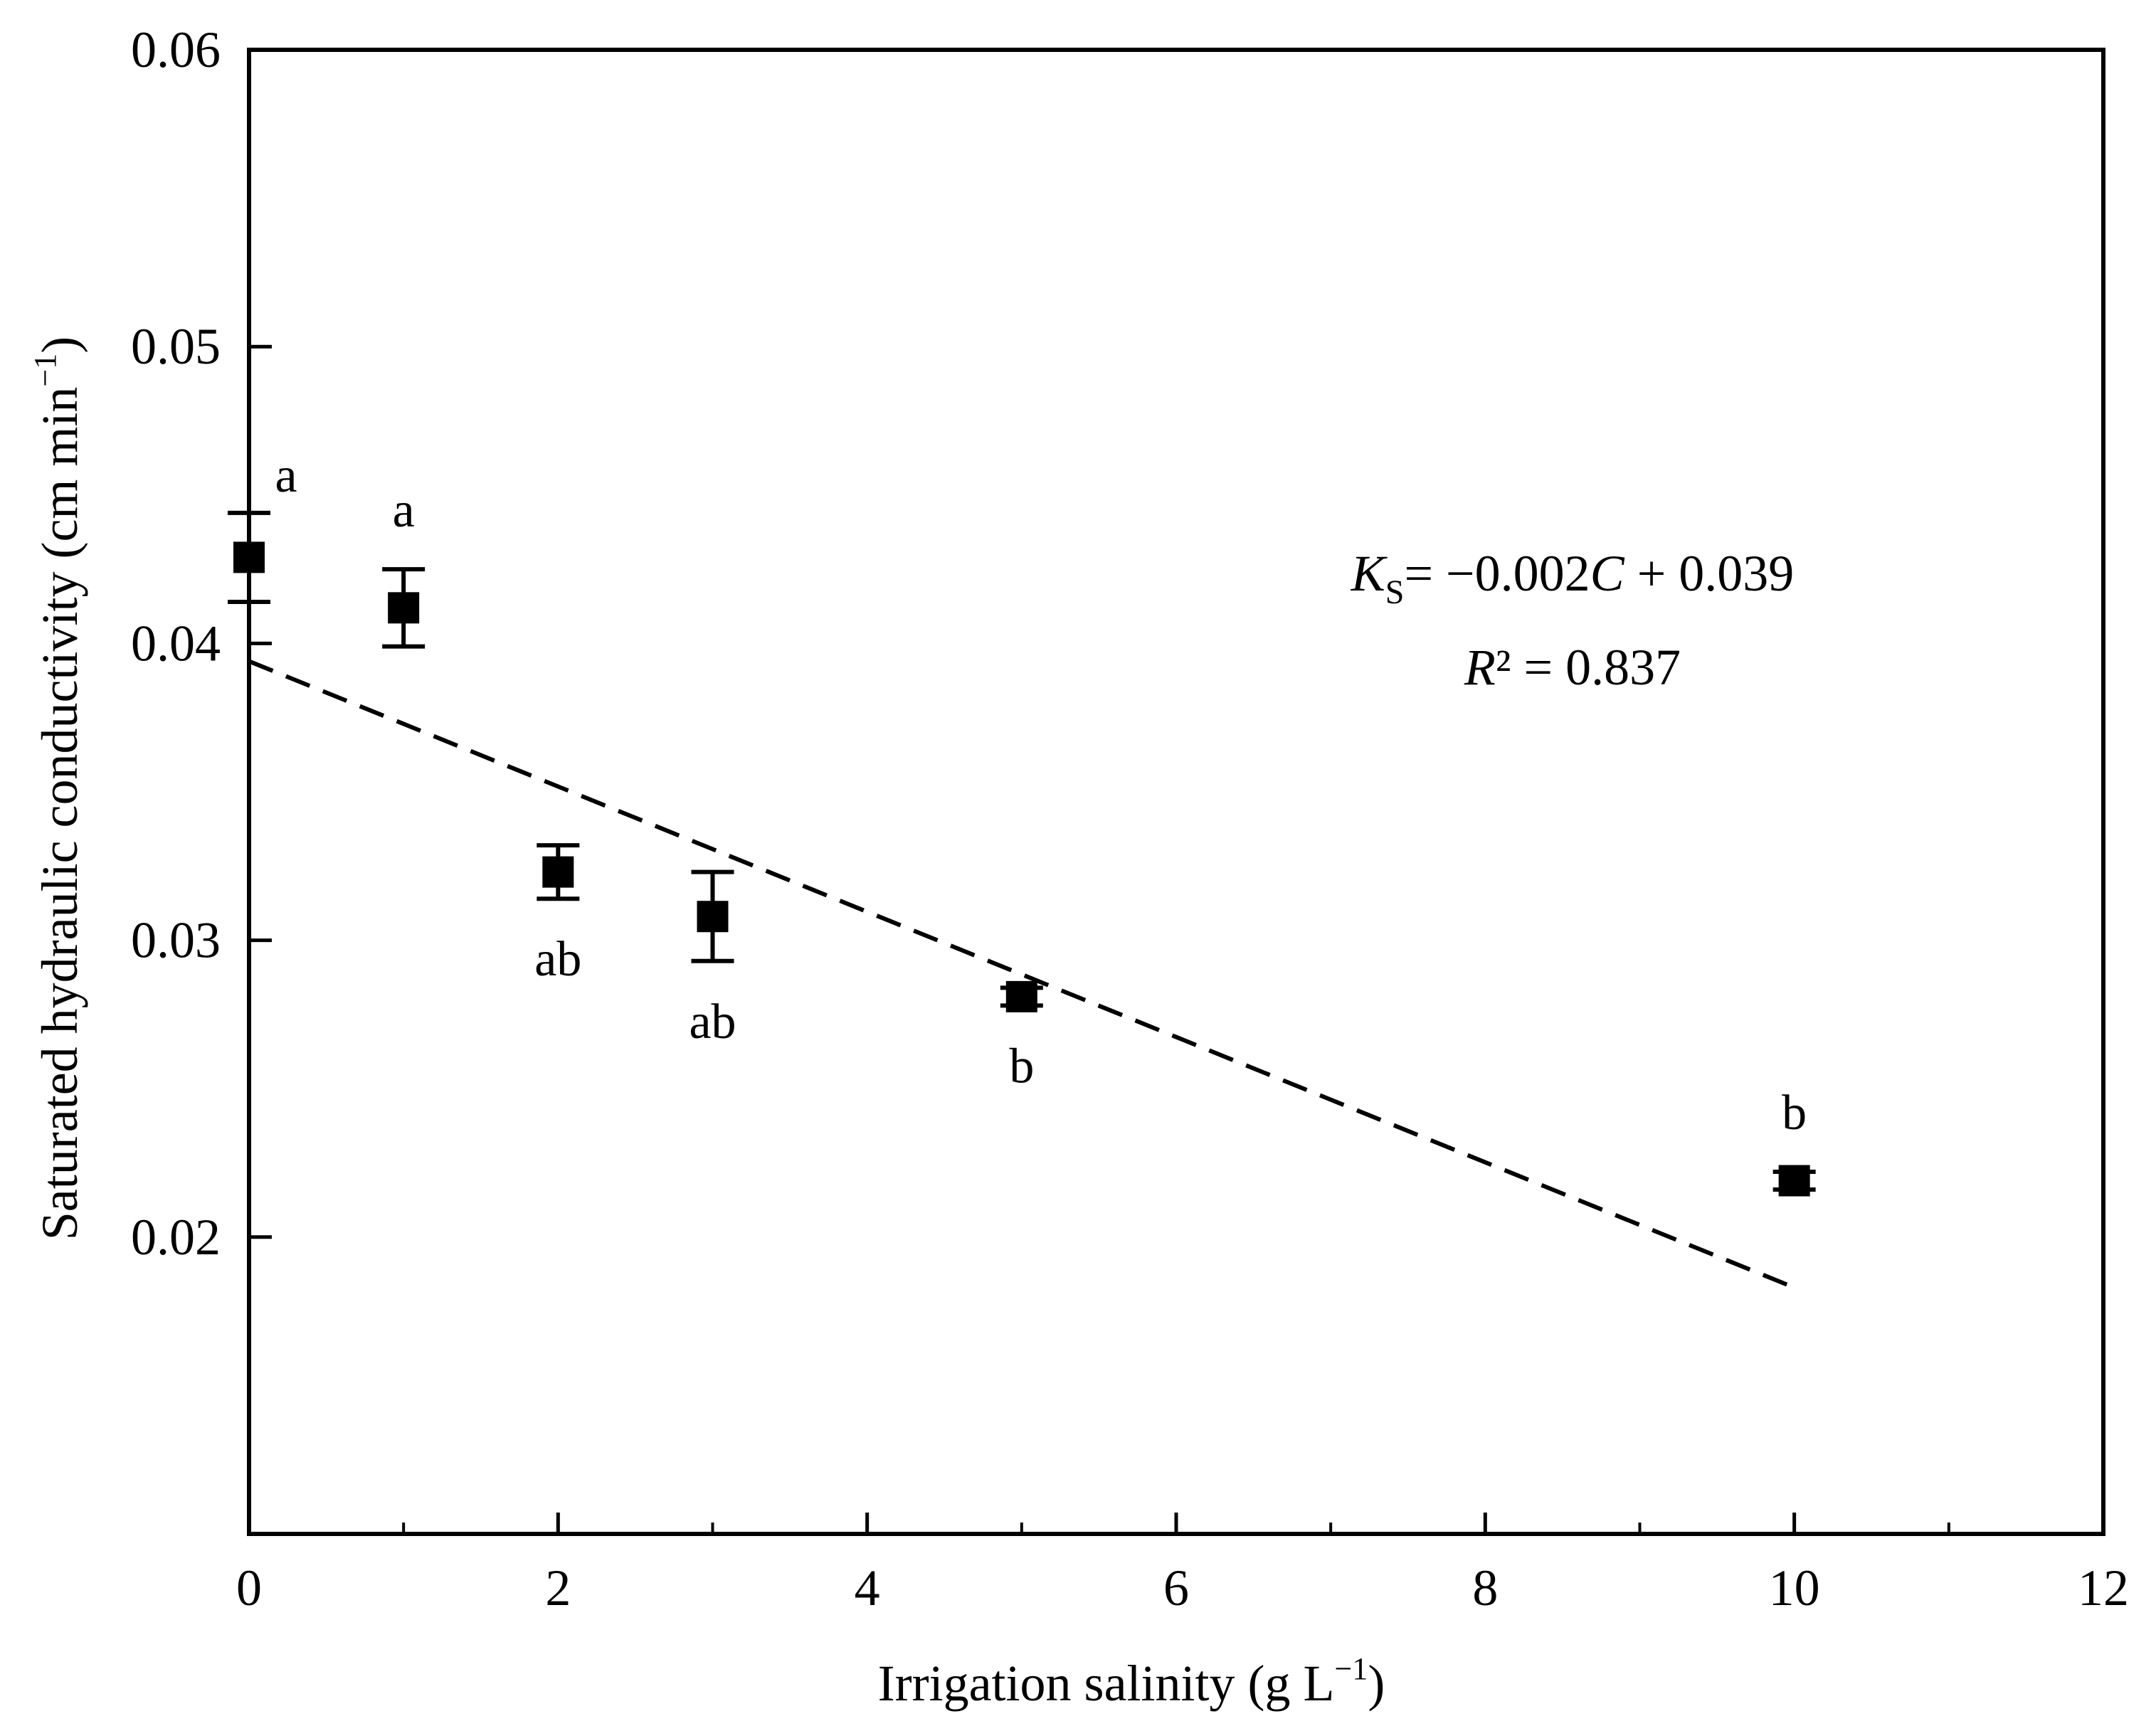 This screenshot has width=2156, height=1726. What do you see at coordinates (1131, 1681) in the screenshot?
I see `x-axis-title: Irrigation salinity (g L−1)` at bounding box center [1131, 1681].